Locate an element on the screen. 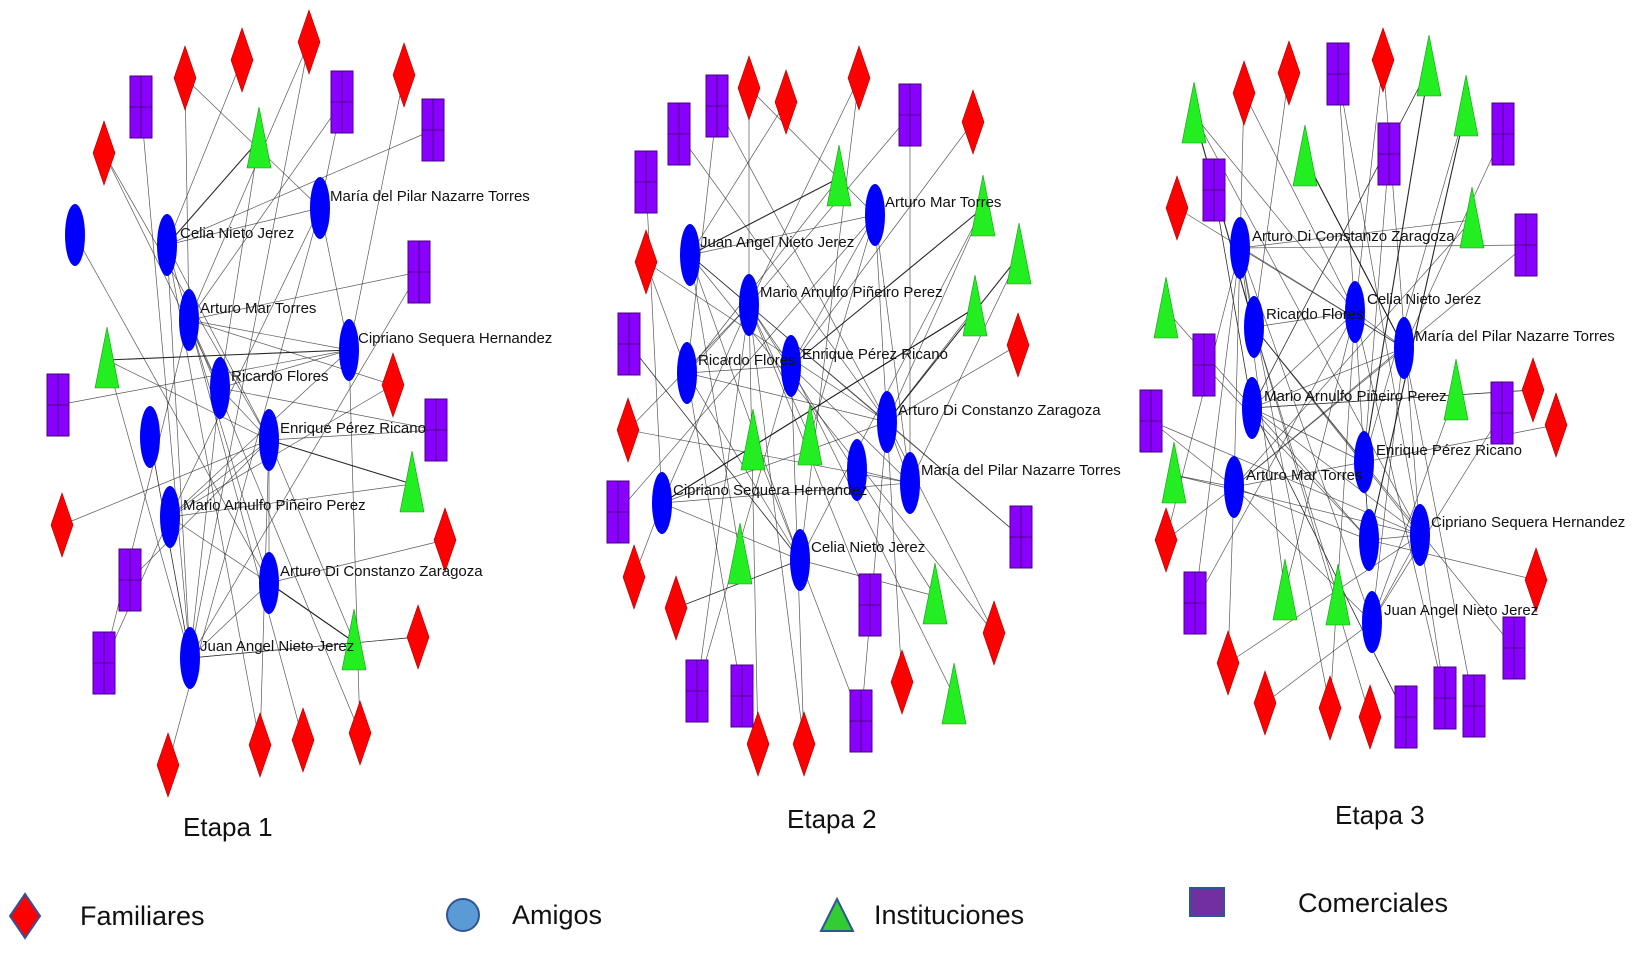  node-label: Cipriano Sequera Hernandez is located at coordinates (770, 490).